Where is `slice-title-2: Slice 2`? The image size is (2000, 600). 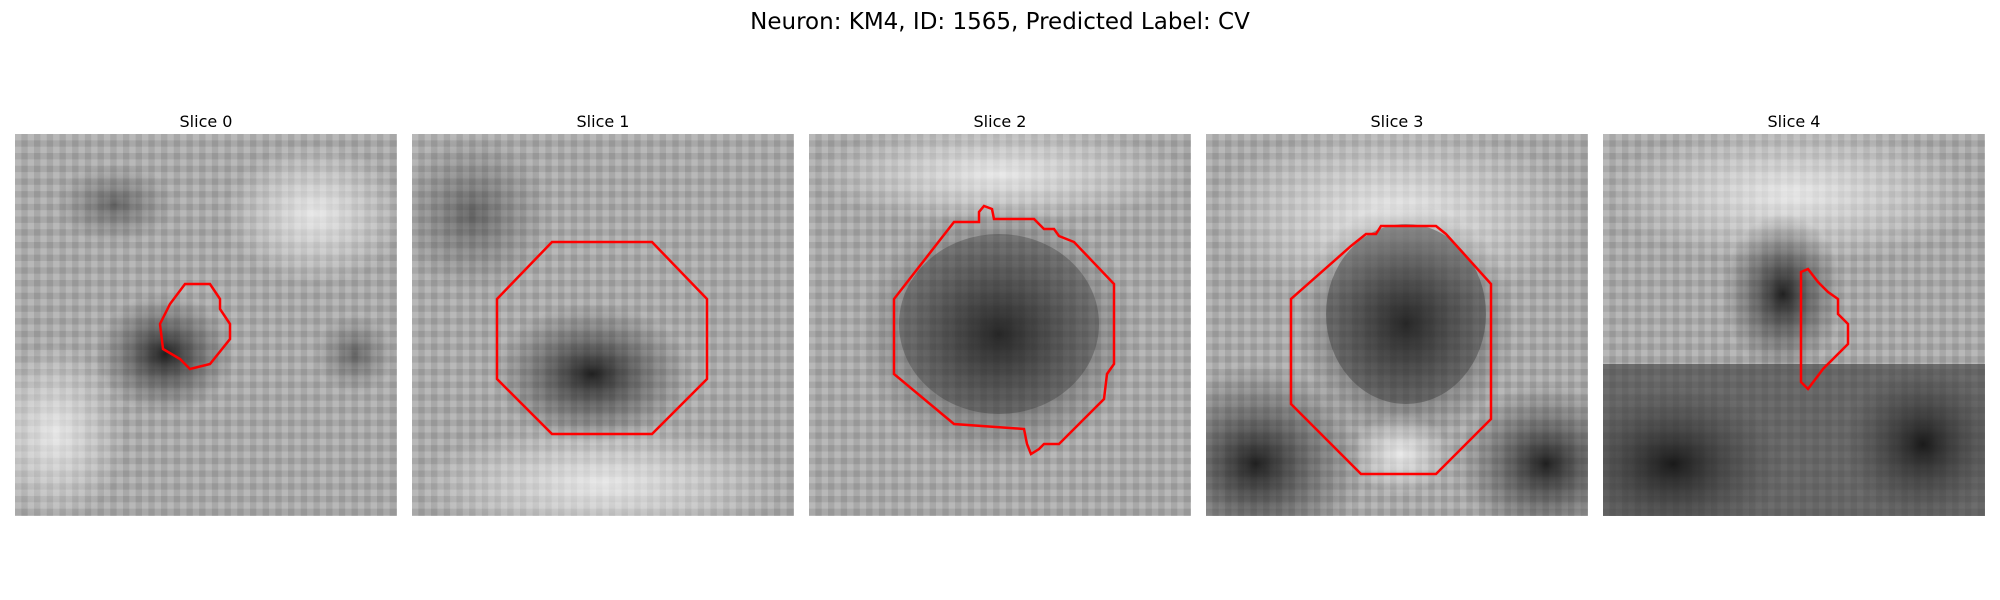
slice-title-2: Slice 2 is located at coordinates (1000, 121).